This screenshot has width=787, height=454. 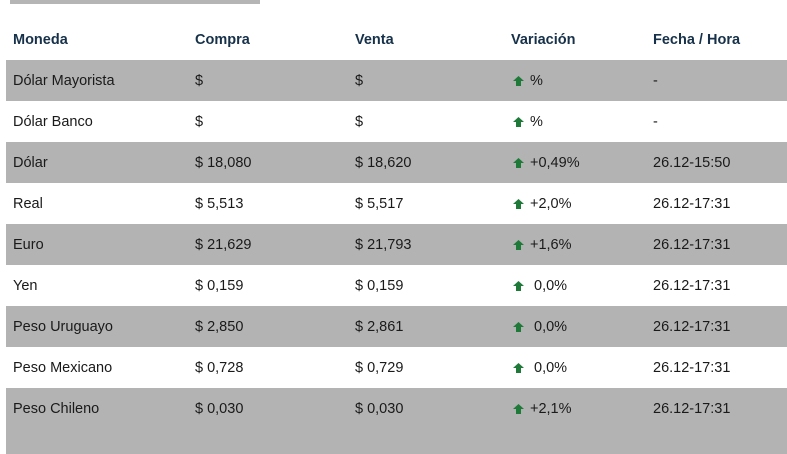 What do you see at coordinates (223, 162) in the screenshot?
I see `cell-compra: $ 18,080` at bounding box center [223, 162].